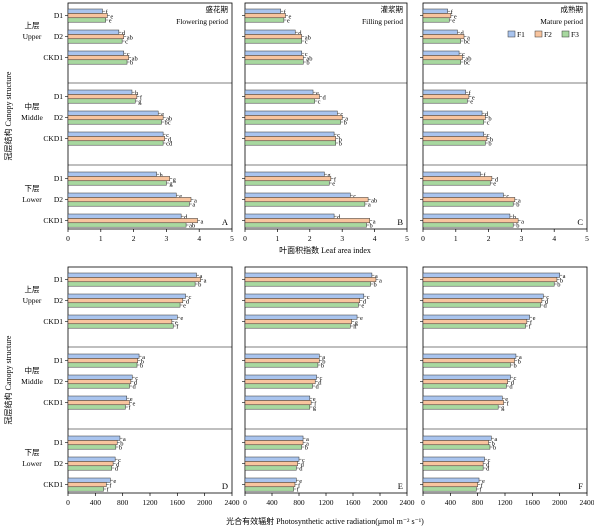  What do you see at coordinates (123, 502) in the screenshot?
I see `x-tick-label: 800` at bounding box center [123, 502].